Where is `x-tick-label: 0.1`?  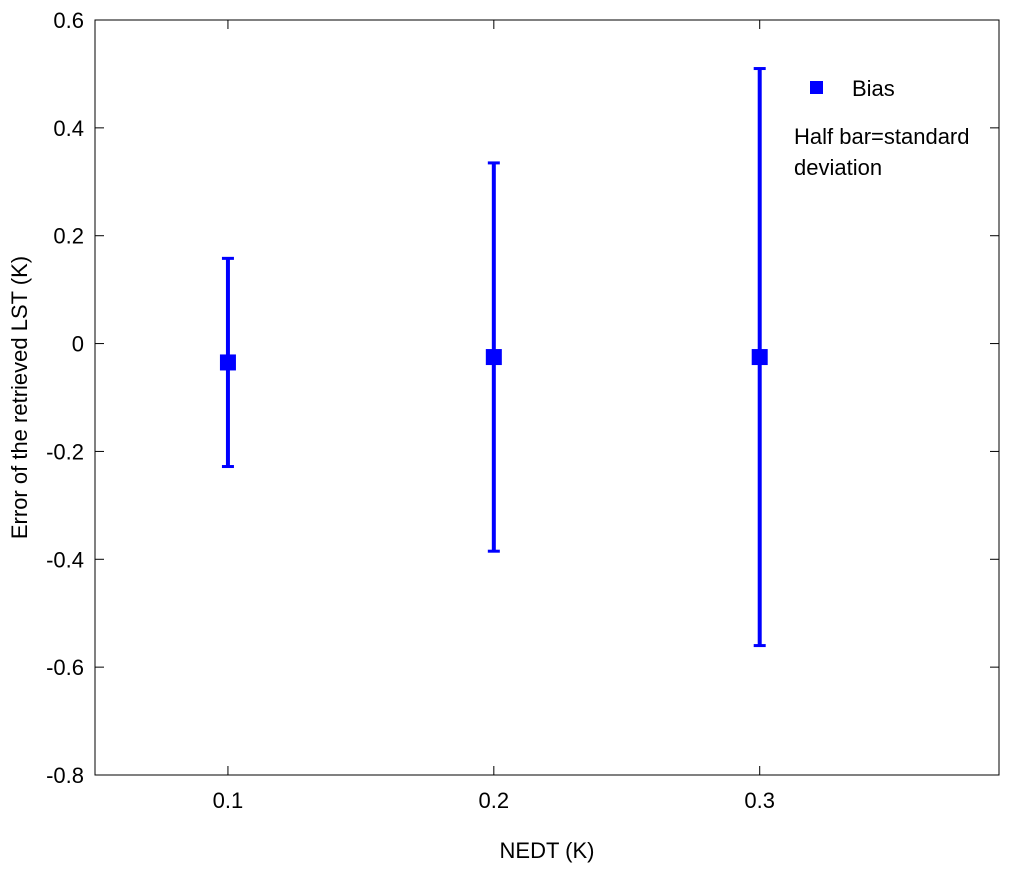
x-tick-label: 0.1 is located at coordinates (228, 800).